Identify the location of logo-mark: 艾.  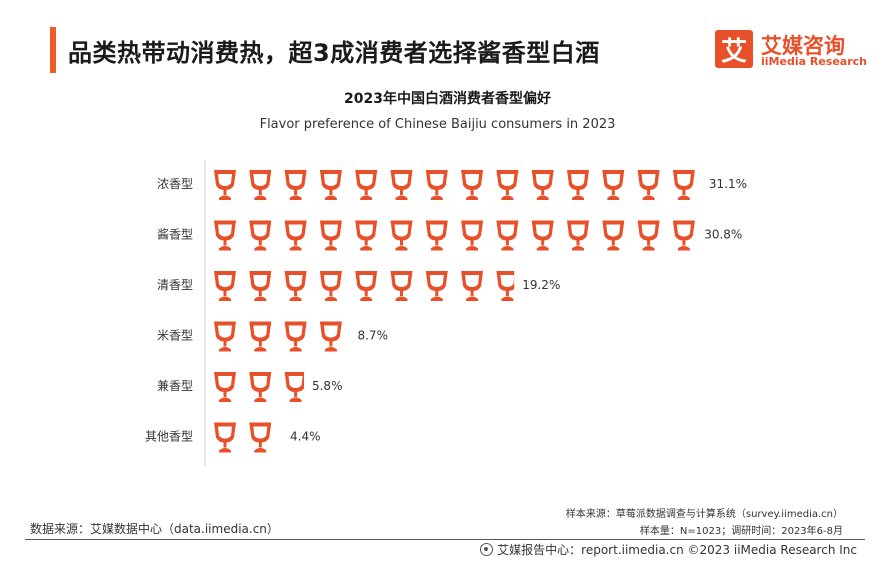
(734, 49).